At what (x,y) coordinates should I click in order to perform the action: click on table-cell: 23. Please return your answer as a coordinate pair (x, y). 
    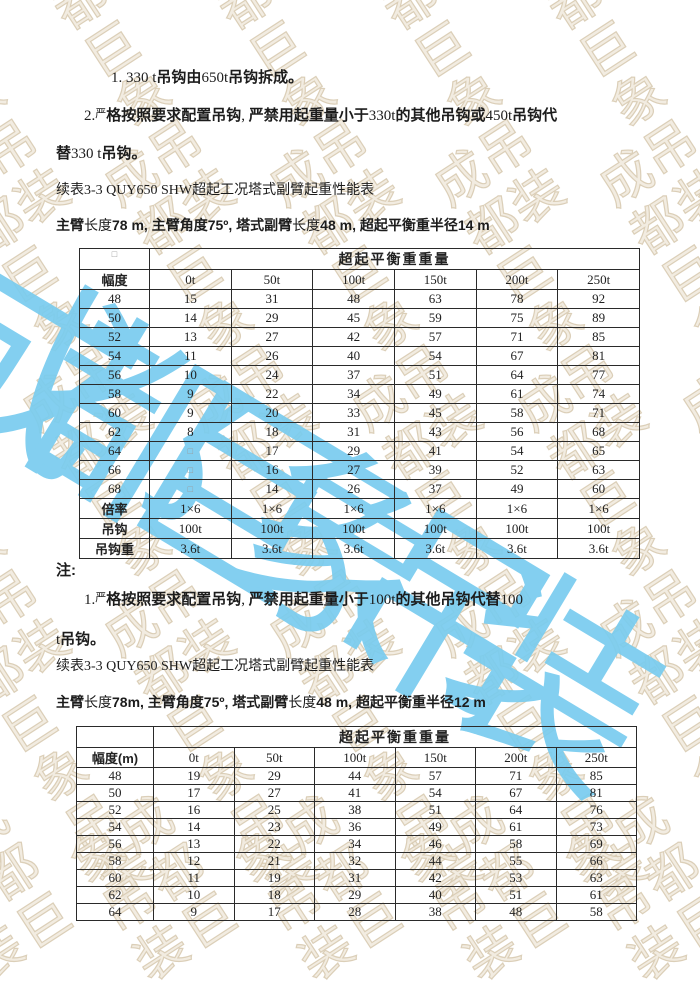
    Looking at the image, I should click on (274, 827).